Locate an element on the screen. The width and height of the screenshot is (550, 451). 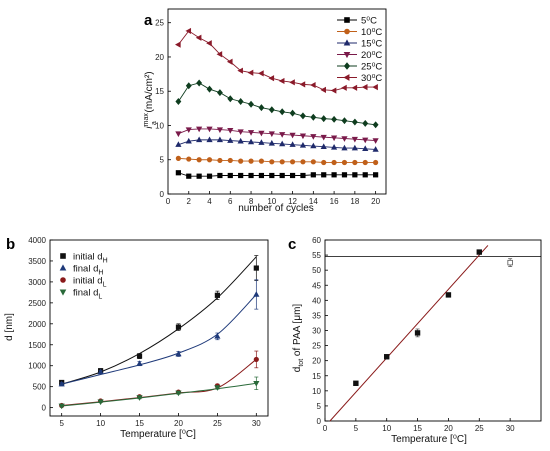
chart-a-ytick-label: 20 is located at coordinates (159, 57).